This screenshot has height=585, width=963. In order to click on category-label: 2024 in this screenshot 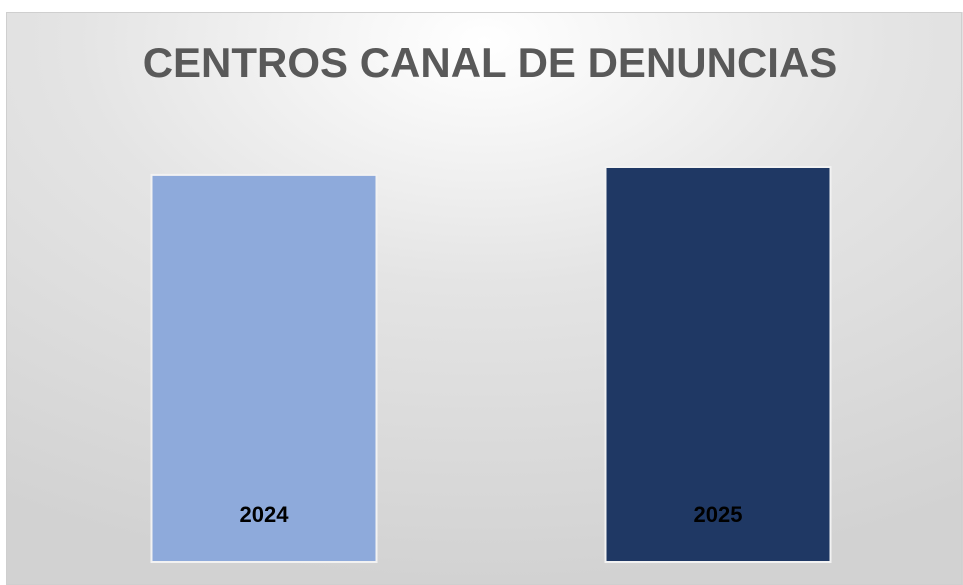, I will do `click(265, 514)`.